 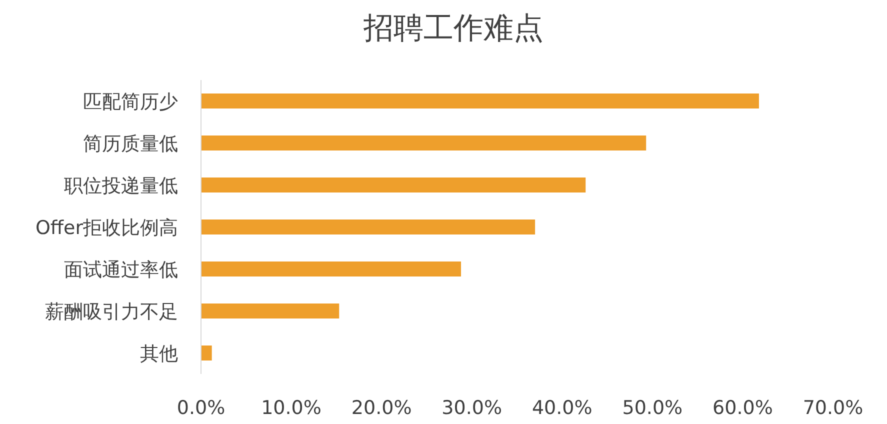 I want to click on x-tick-label: 0.0%, so click(x=201, y=408).